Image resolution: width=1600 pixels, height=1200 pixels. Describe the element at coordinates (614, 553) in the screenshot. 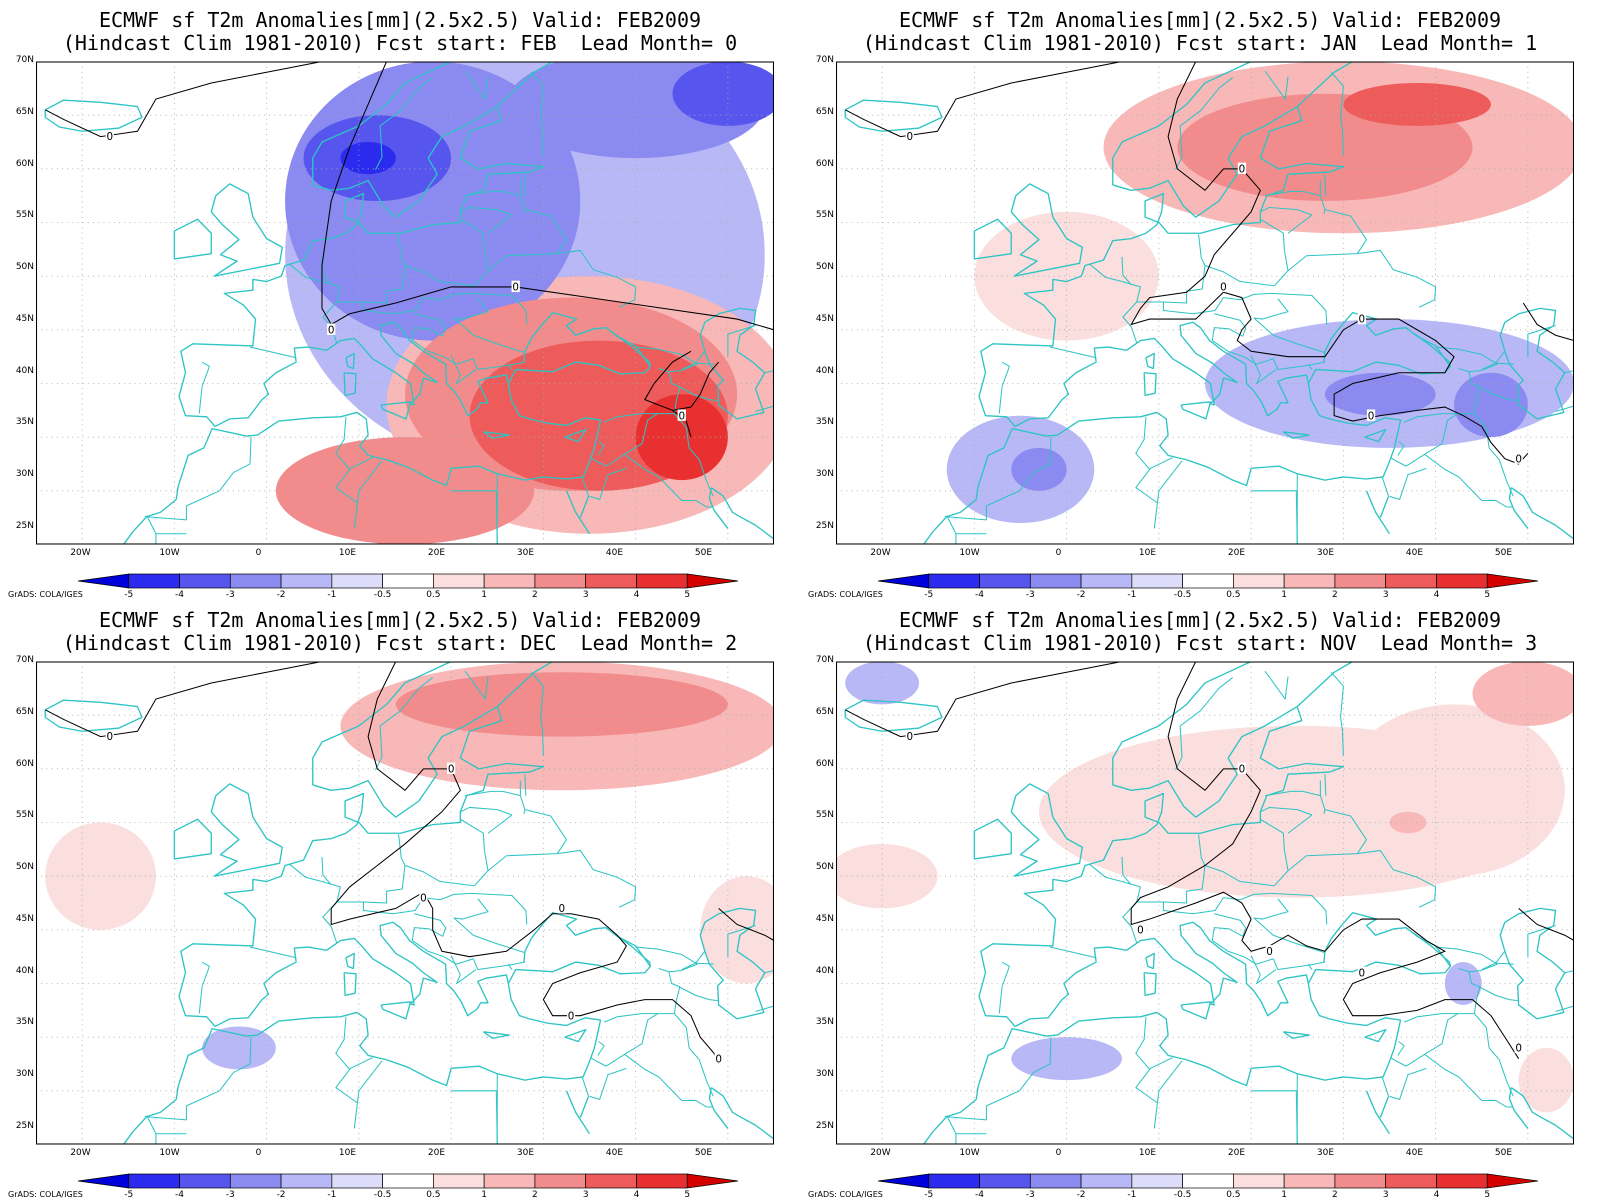

I see `lon-tick-label: 40E` at that location.